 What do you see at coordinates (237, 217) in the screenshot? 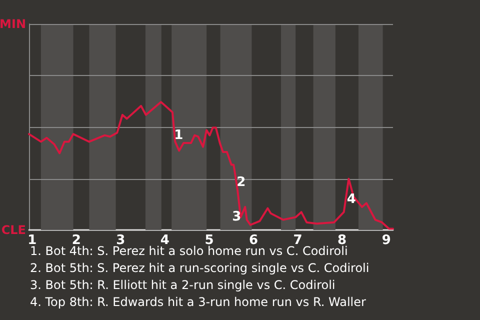
I see `annotation: 3` at bounding box center [237, 217].